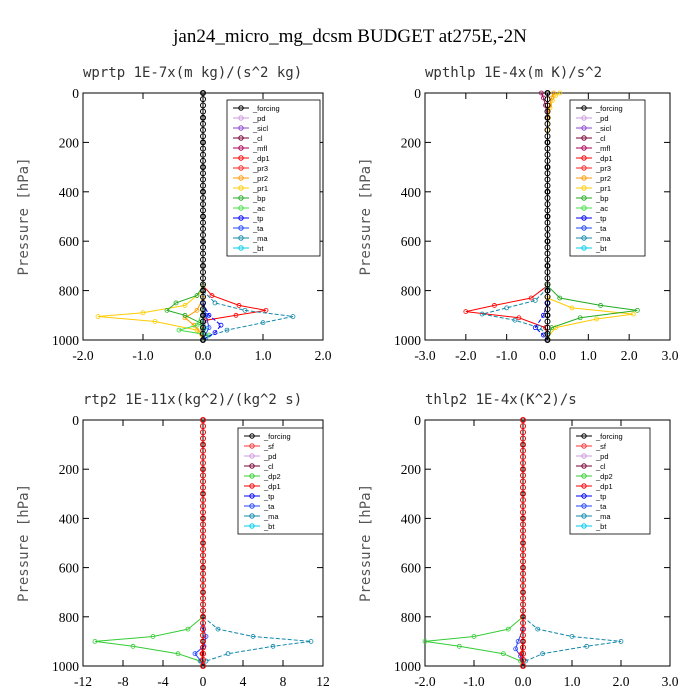  Describe the element at coordinates (604, 486) in the screenshot. I see `legend-label: _dp1` at that location.